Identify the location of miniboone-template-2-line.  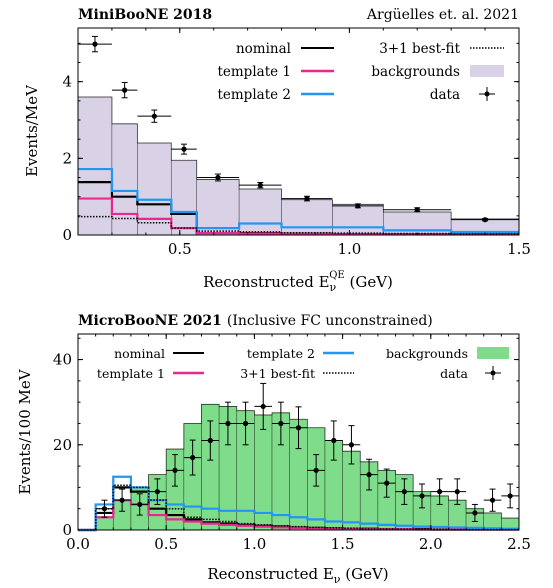
(298, 200).